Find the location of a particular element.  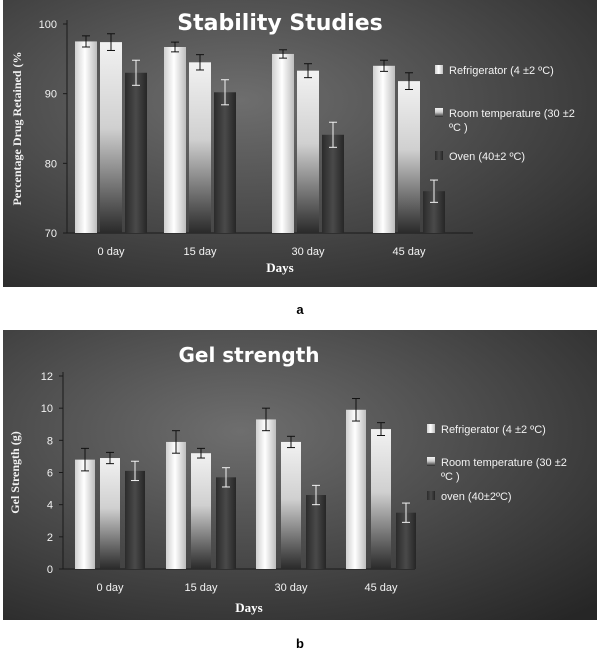

panel-a-caption: a is located at coordinates (300, 309).